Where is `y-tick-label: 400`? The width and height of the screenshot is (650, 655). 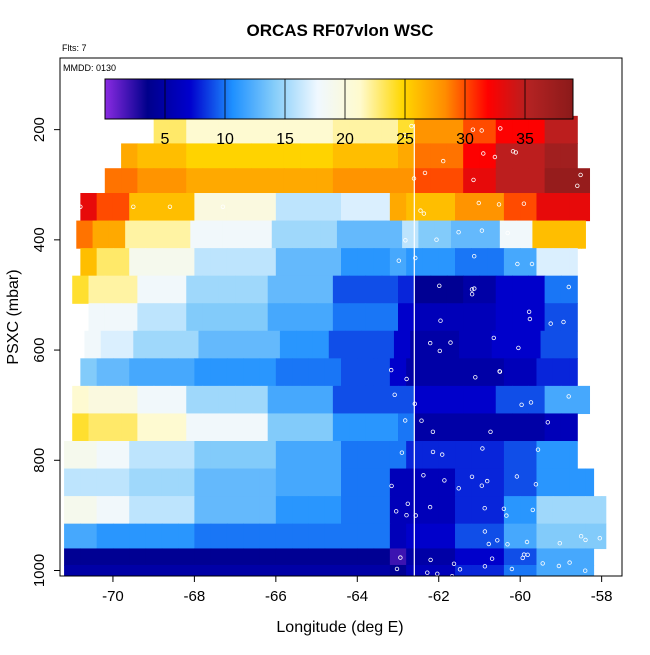 y-tick-label: 400 is located at coordinates (39, 239).